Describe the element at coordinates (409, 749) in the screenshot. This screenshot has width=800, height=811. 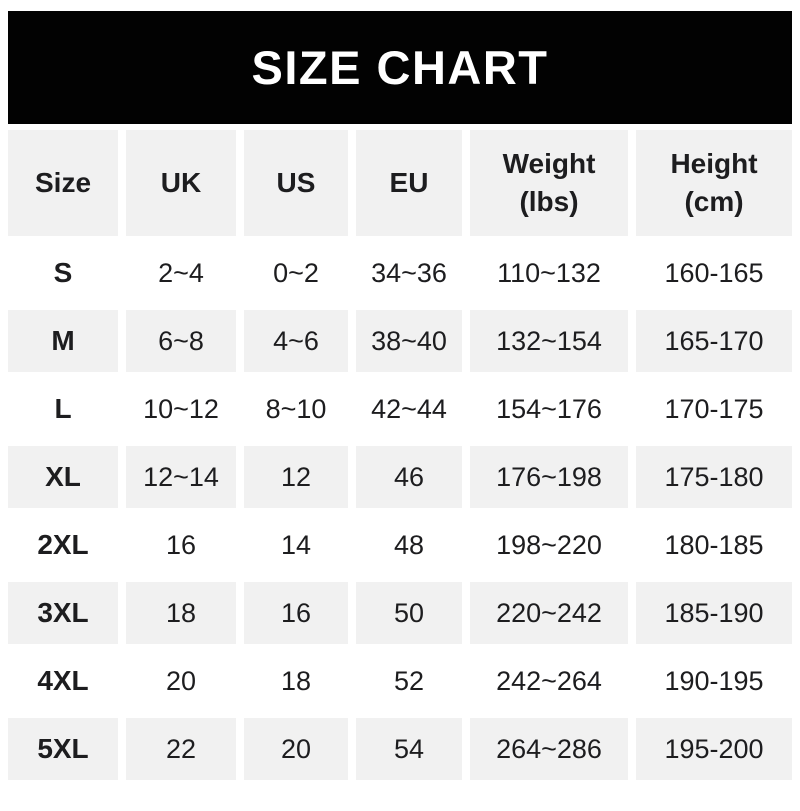
I see `value-cell: 54` at that location.